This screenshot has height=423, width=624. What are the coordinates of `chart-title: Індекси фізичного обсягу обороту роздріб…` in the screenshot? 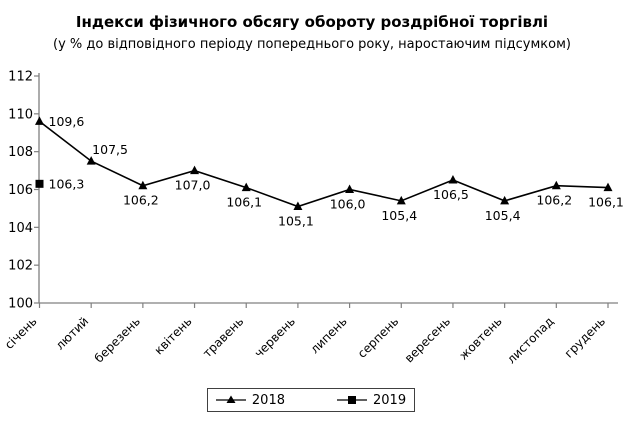 It's located at (312, 22).